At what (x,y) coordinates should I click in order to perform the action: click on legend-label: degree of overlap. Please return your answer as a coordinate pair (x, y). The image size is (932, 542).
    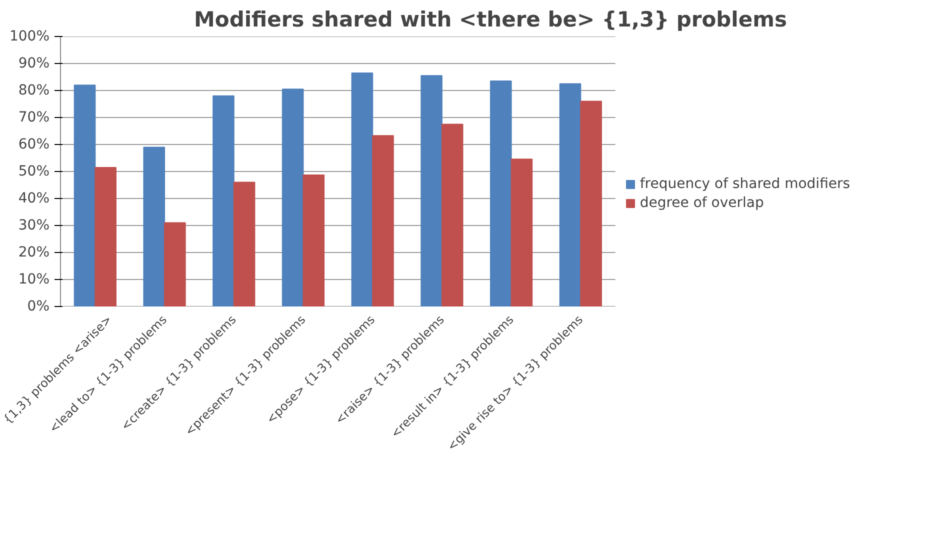
    Looking at the image, I should click on (702, 203).